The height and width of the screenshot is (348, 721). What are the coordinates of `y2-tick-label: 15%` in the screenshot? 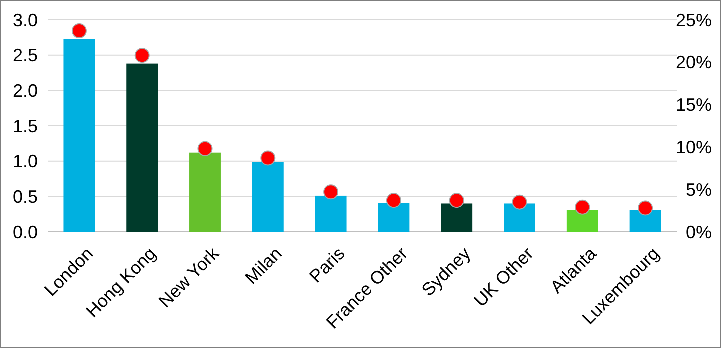 It's located at (694, 105).